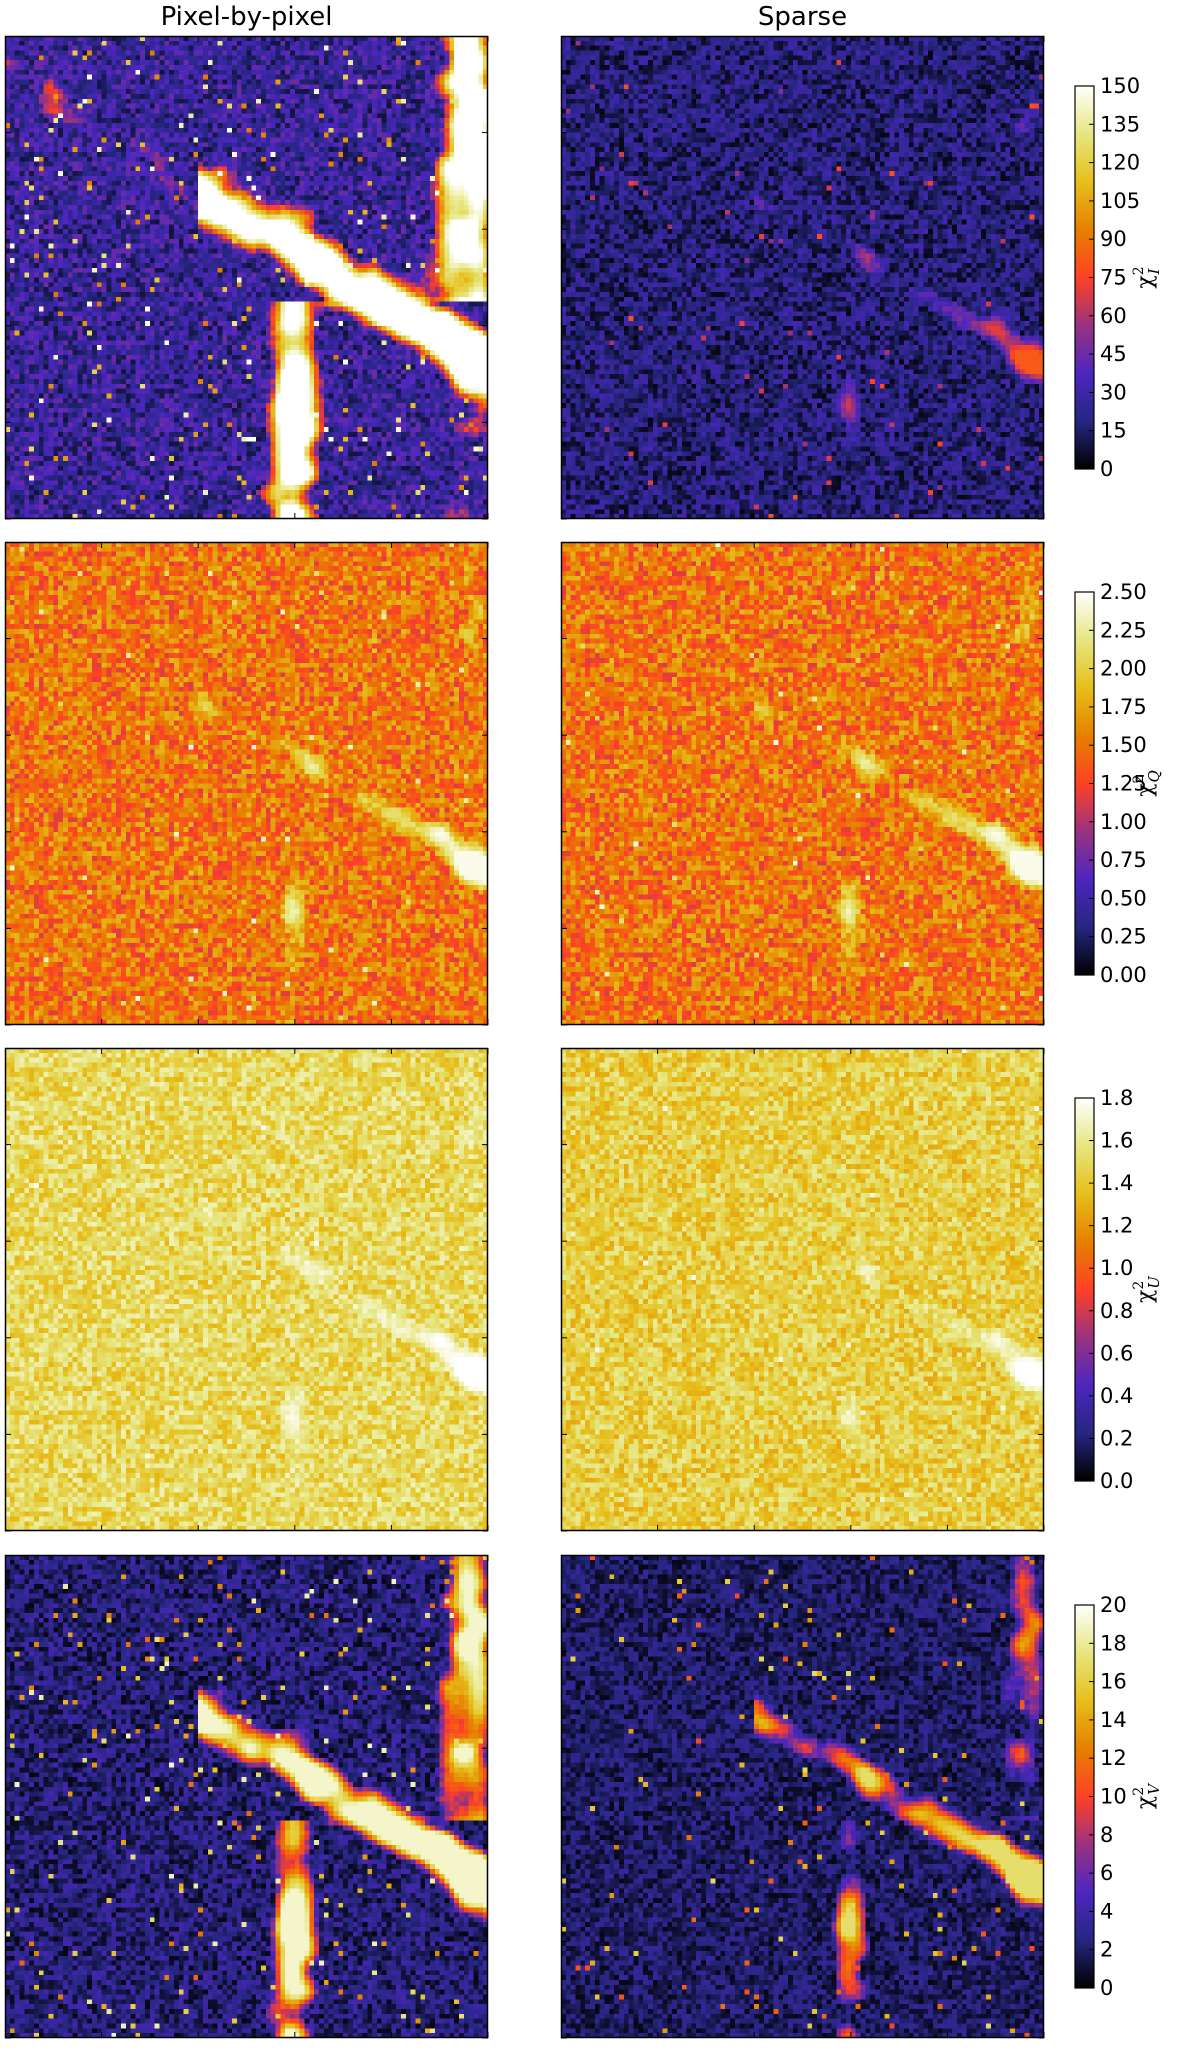  Describe the element at coordinates (1113, 1797) in the screenshot. I see `colorbar-tick-label: 10` at that location.